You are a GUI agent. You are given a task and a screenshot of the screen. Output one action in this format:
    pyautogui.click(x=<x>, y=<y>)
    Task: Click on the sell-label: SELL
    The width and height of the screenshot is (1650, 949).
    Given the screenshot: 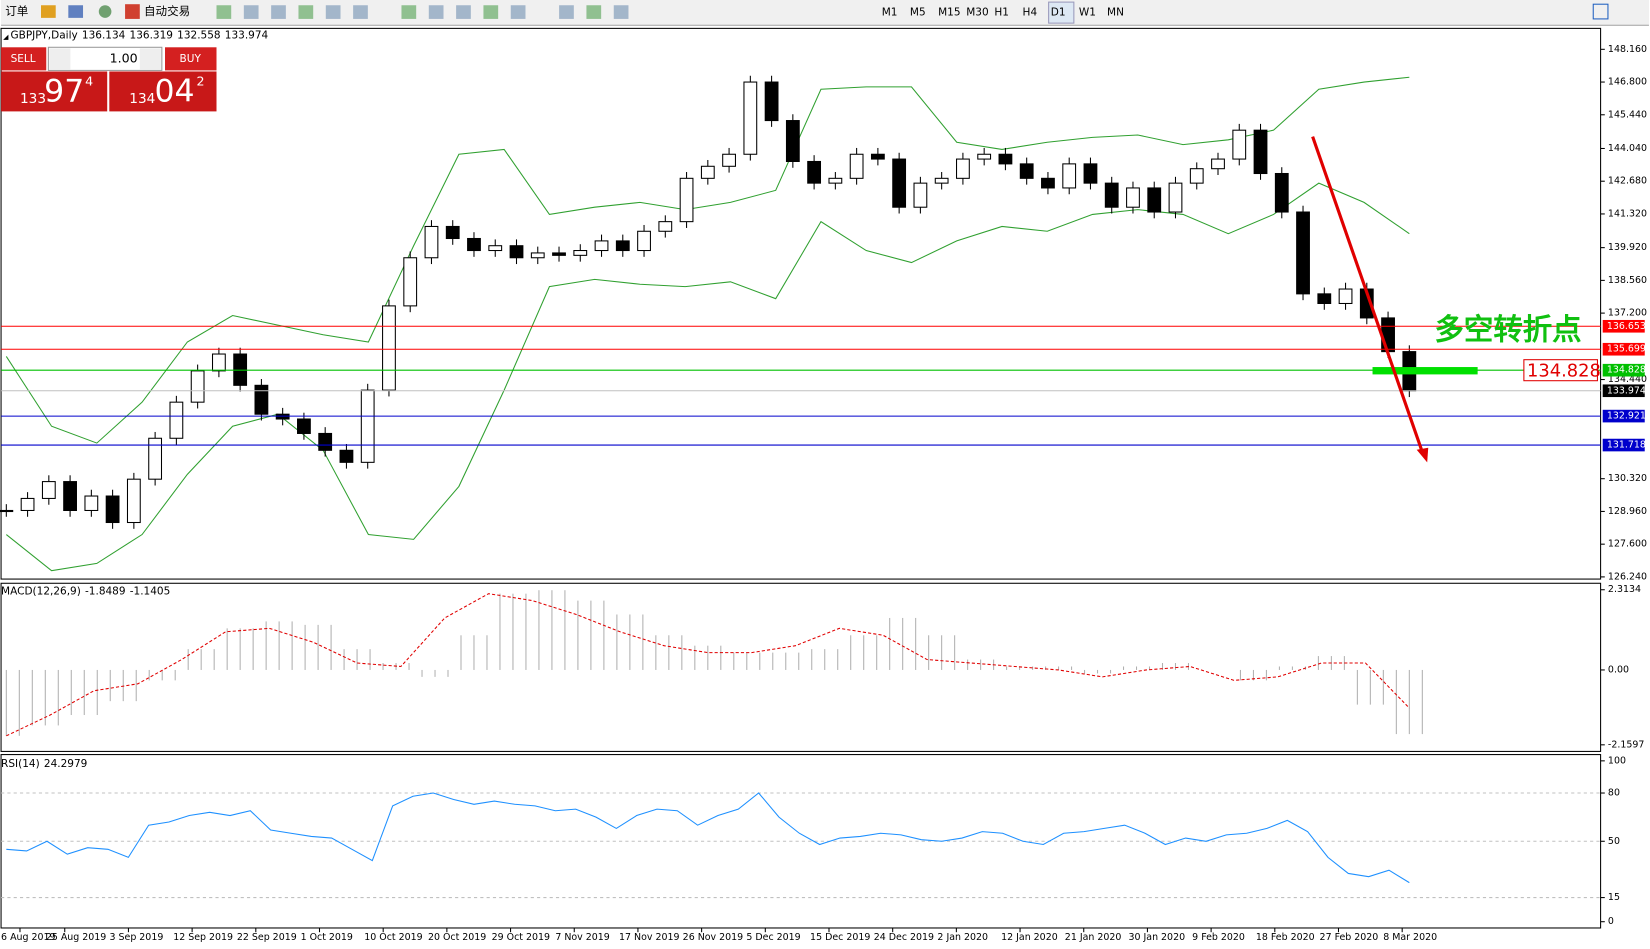 What is the action you would take?
    pyautogui.click(x=23, y=59)
    